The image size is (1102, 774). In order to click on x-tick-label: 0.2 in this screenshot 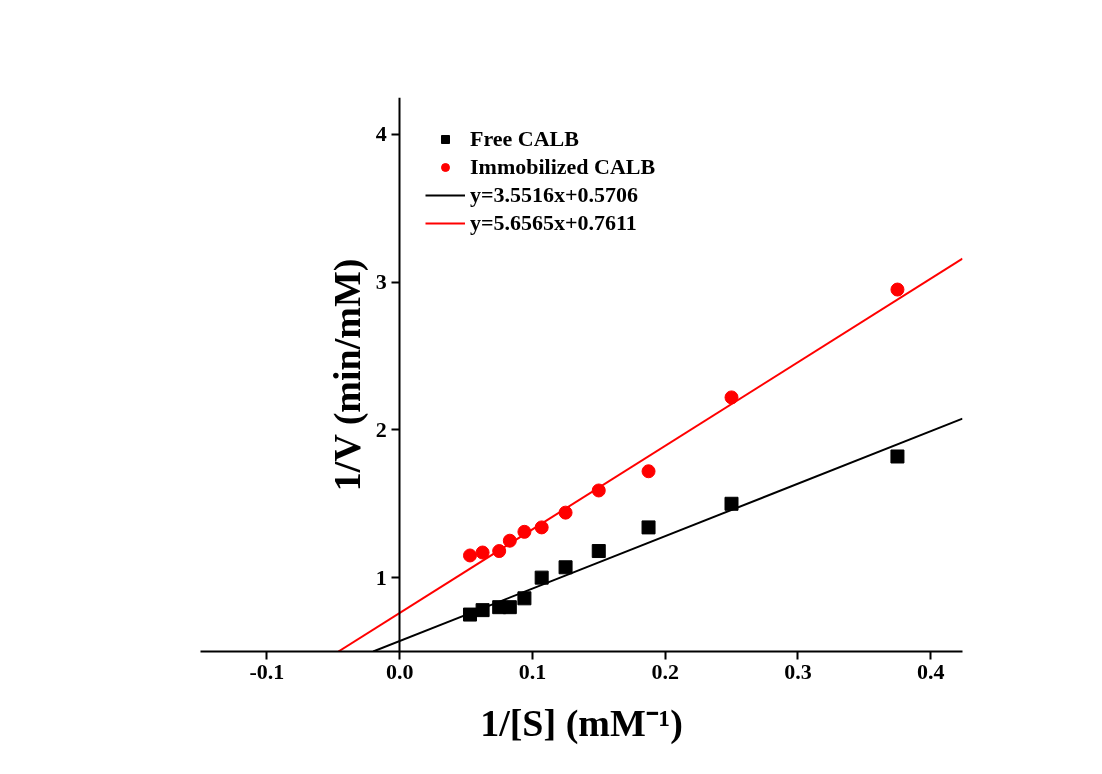, I will do `click(665, 671)`.